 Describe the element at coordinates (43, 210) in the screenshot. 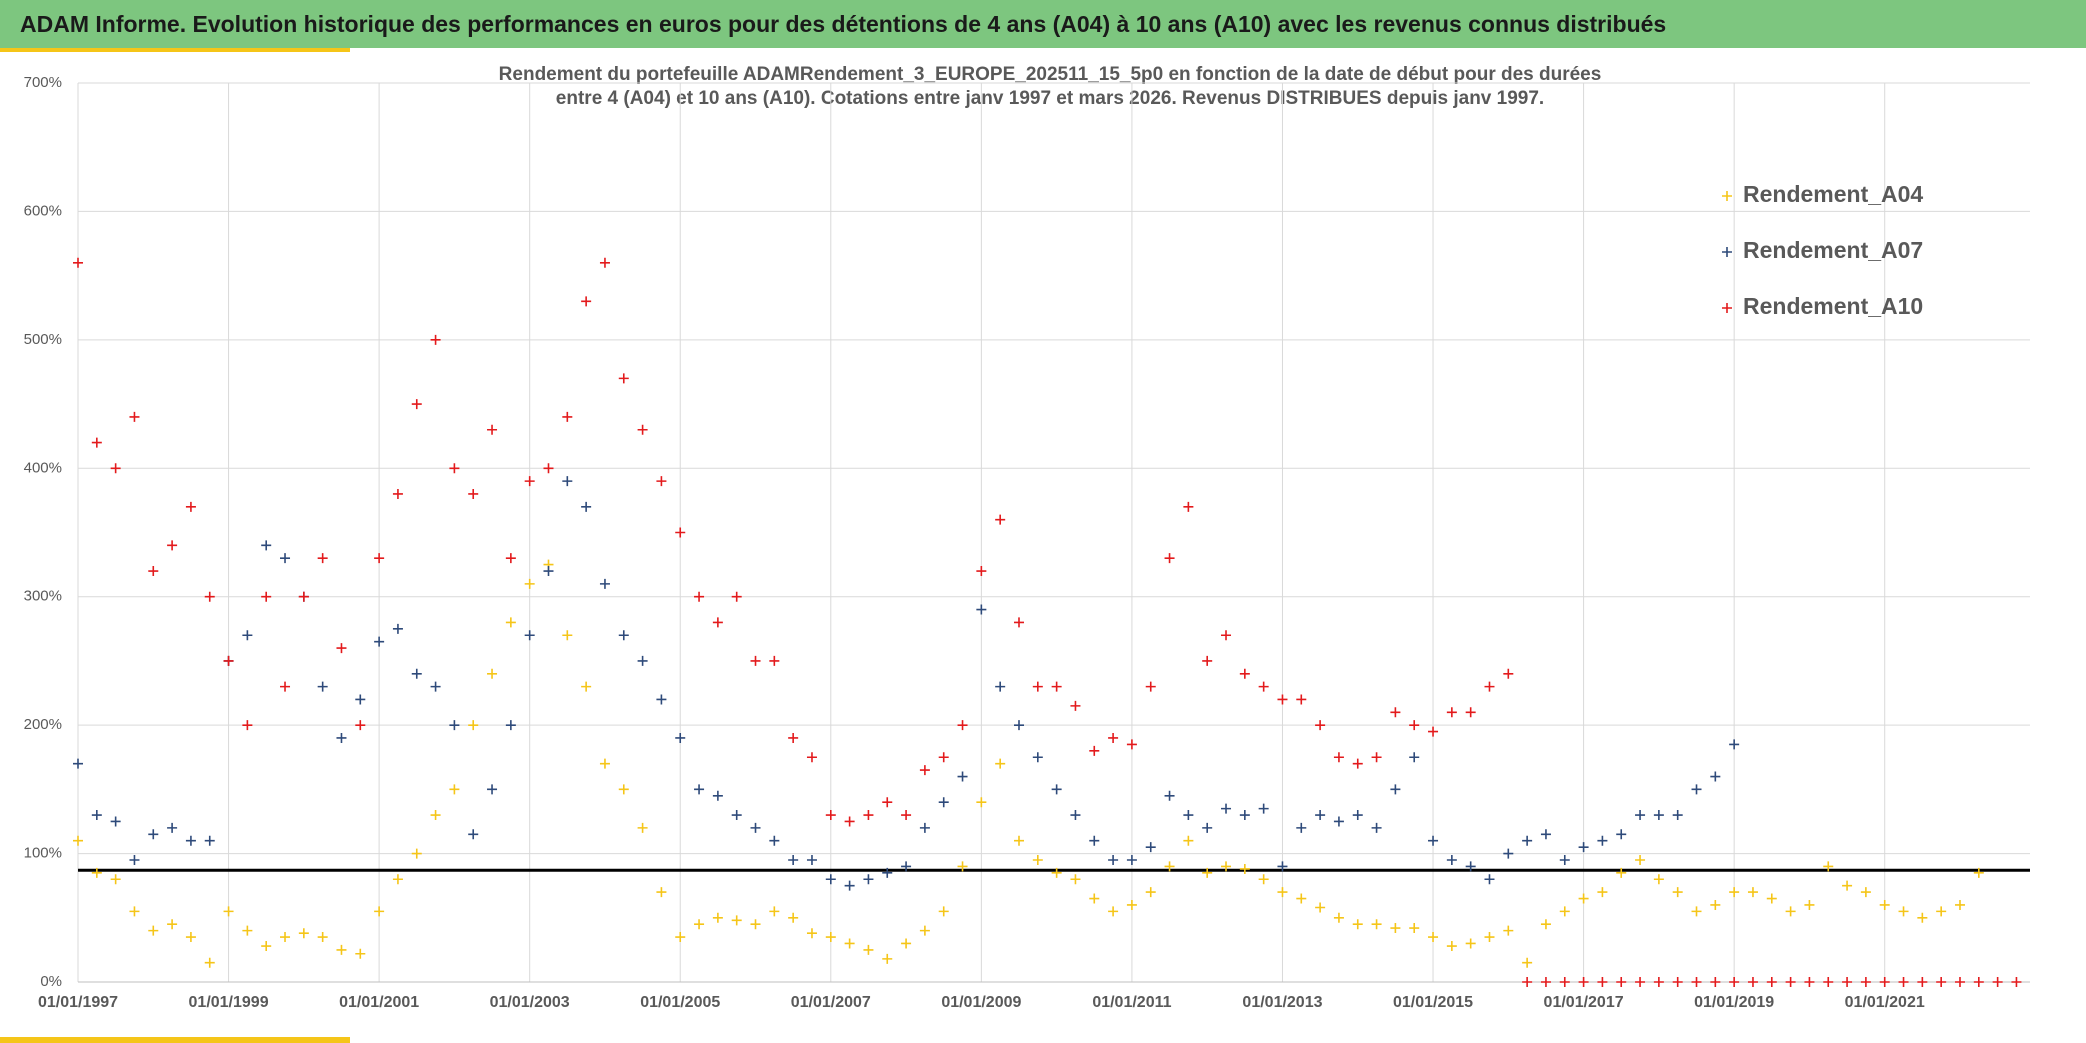

I see `y-tick-label: 600%` at that location.